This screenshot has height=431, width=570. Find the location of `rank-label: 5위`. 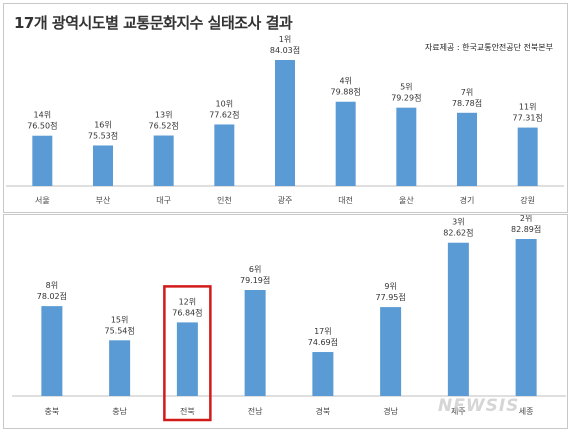

rank-label: 5위 is located at coordinates (406, 87).